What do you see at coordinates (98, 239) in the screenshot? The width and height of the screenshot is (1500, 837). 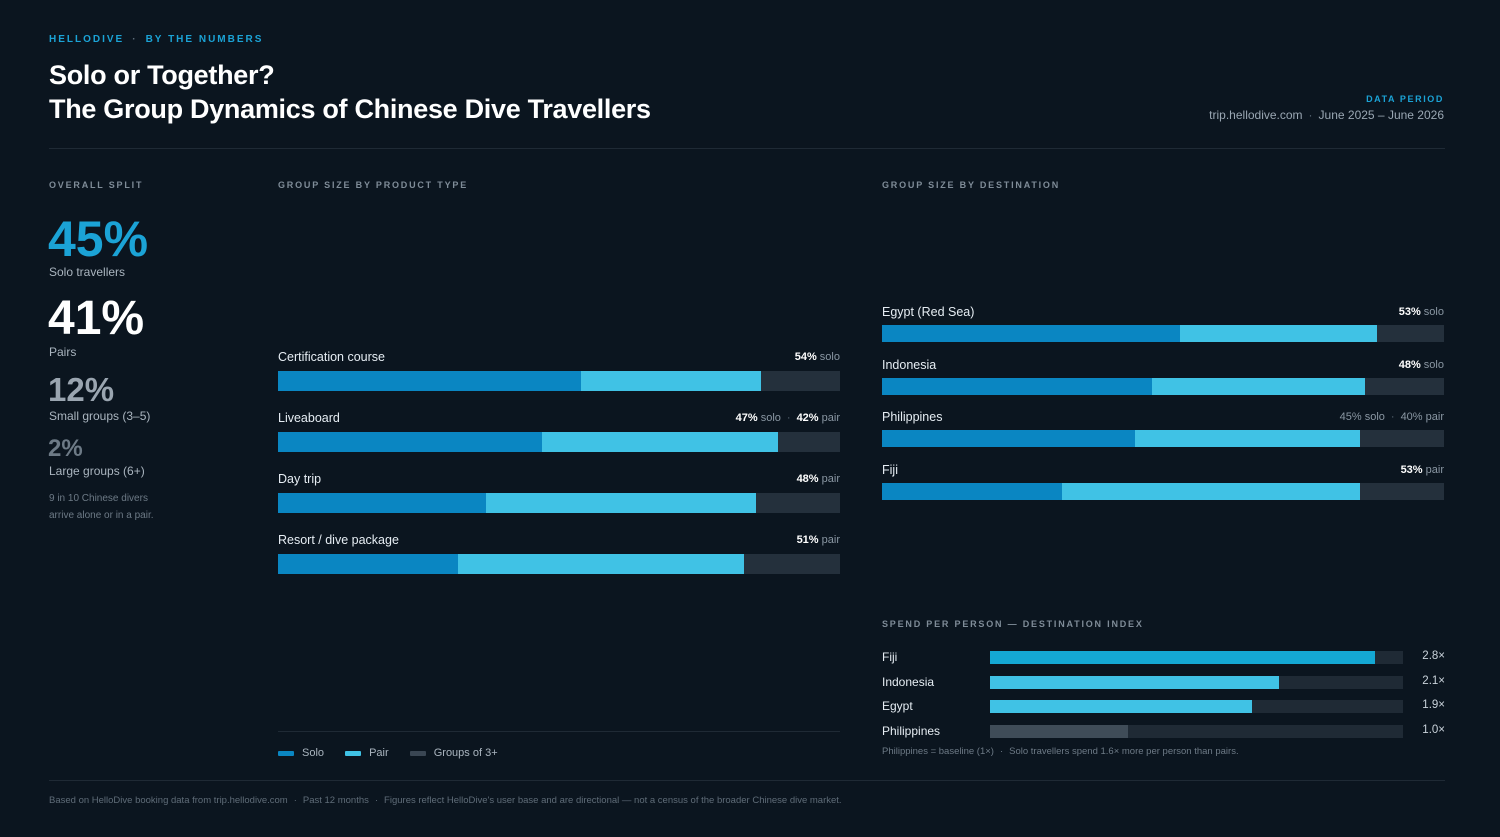 I see `stat-solo-value: 45%` at bounding box center [98, 239].